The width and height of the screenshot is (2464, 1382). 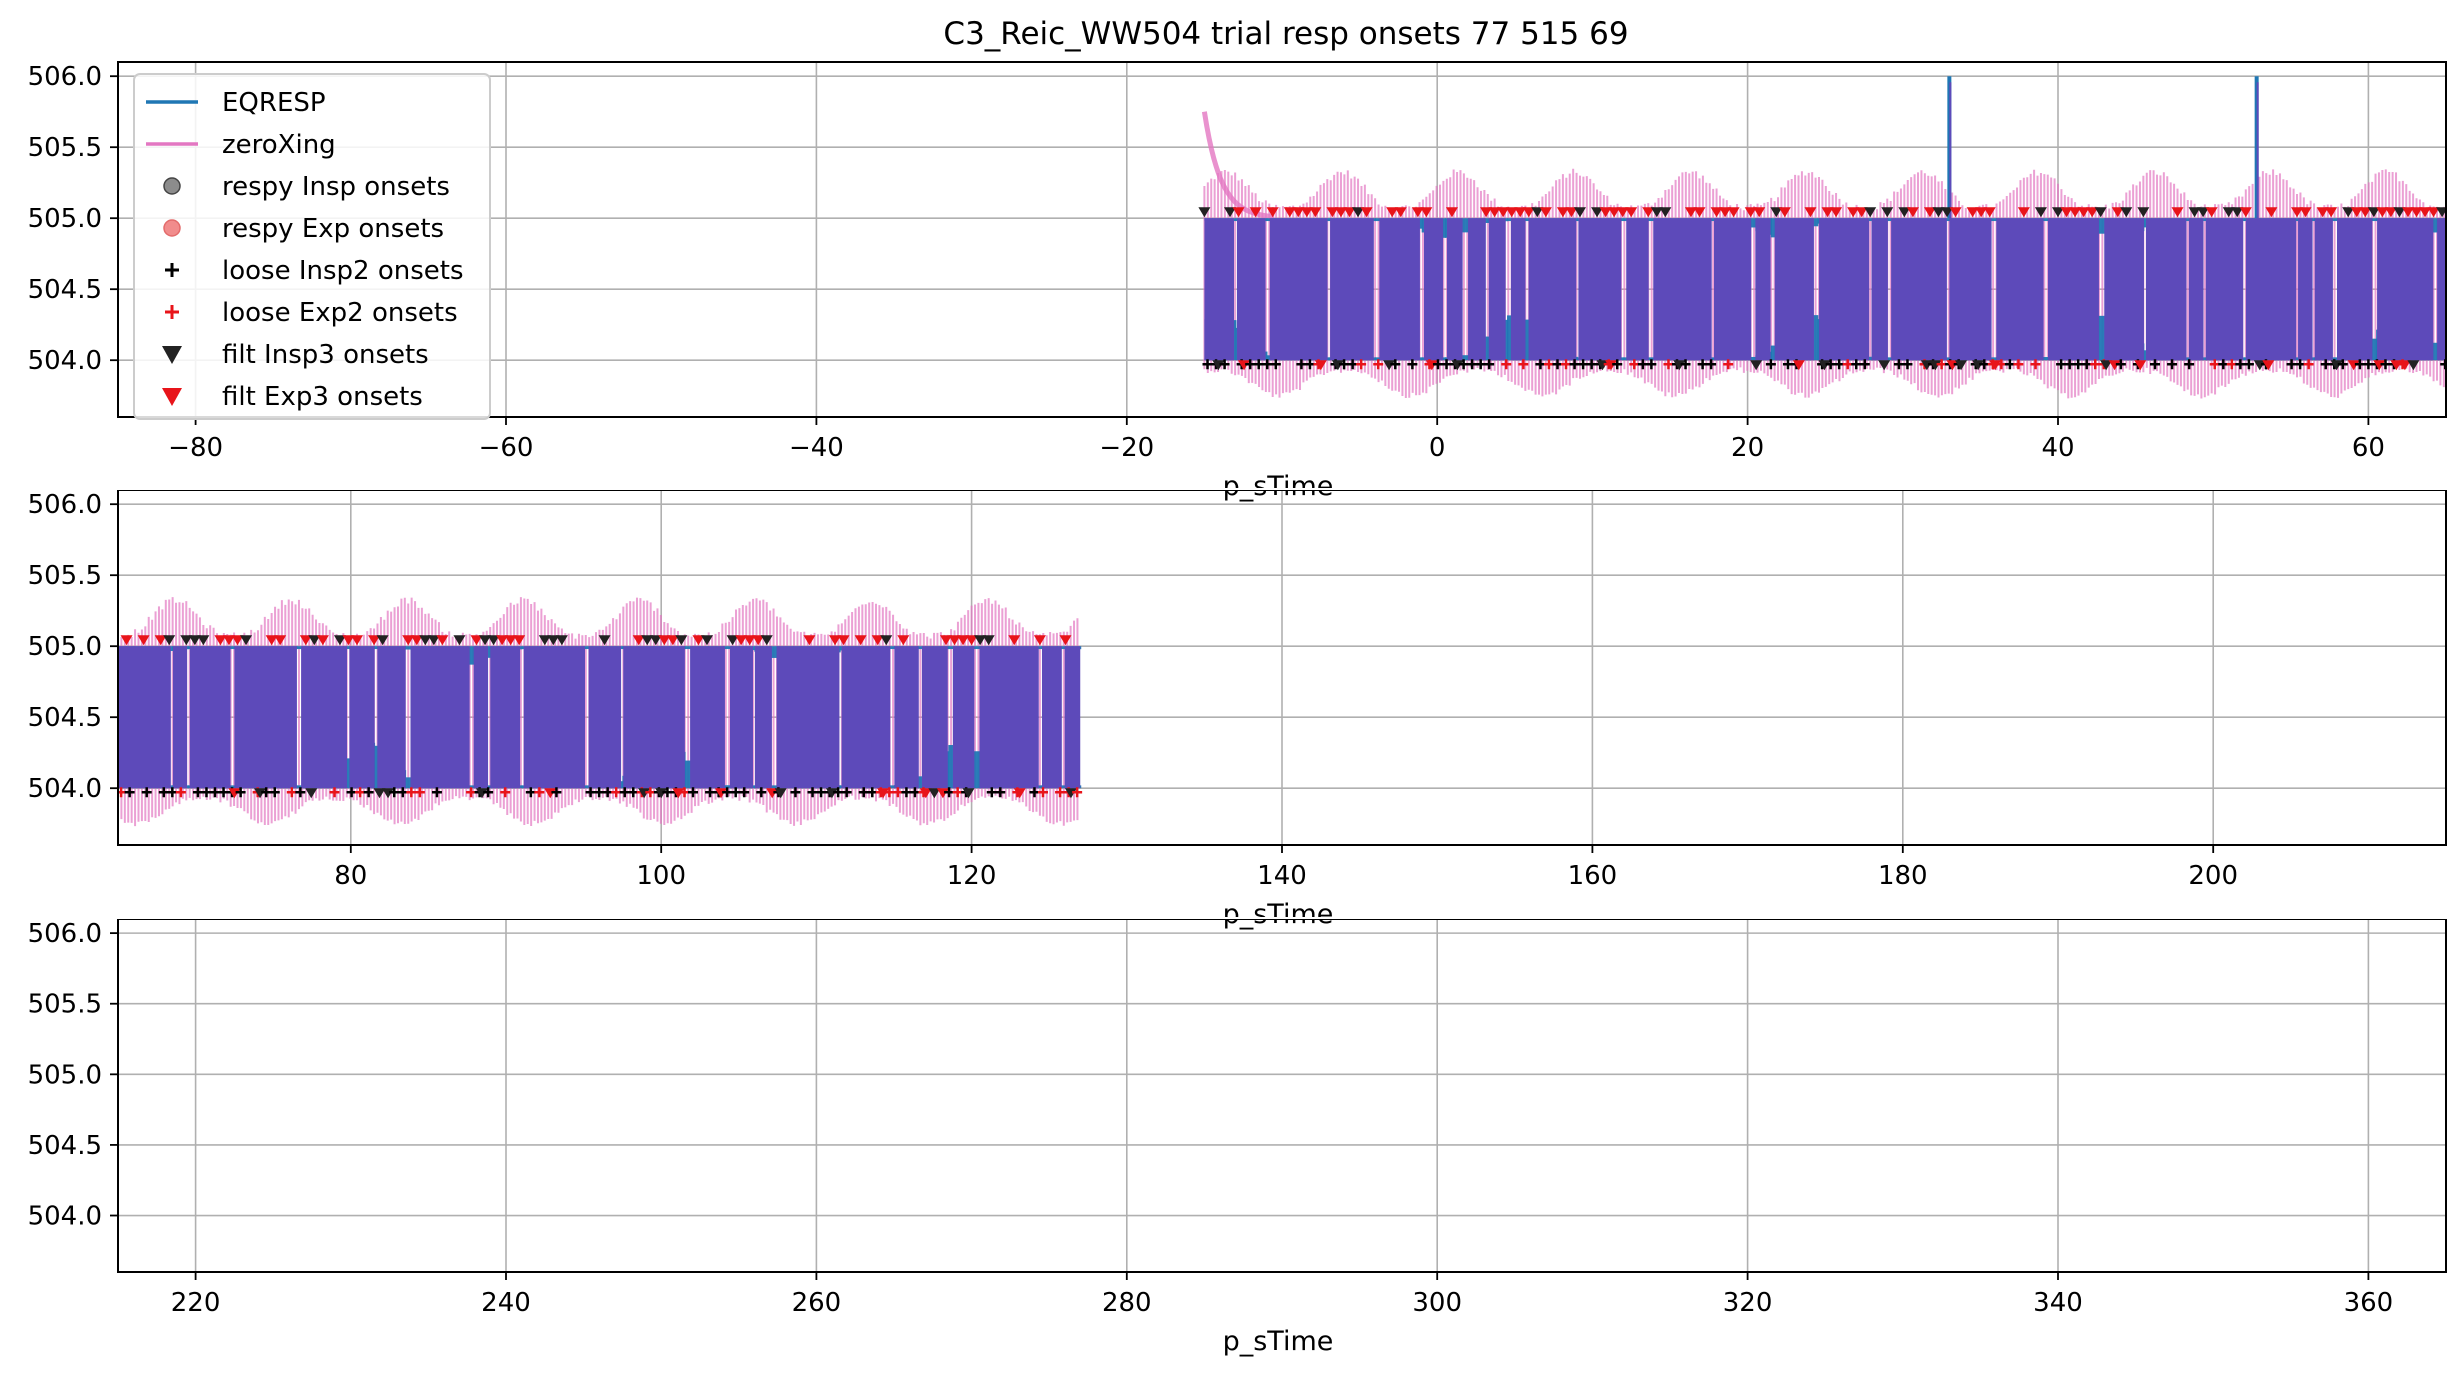 I want to click on legend-label: respy Exp onsets, so click(x=333, y=229).